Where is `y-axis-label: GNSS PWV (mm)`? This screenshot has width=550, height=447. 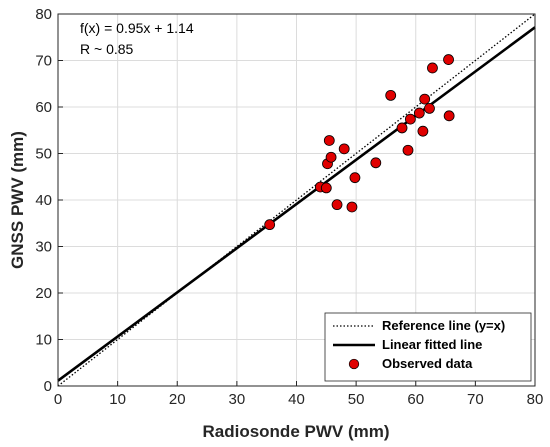
y-axis-label: GNSS PWV (mm) is located at coordinates (17, 200).